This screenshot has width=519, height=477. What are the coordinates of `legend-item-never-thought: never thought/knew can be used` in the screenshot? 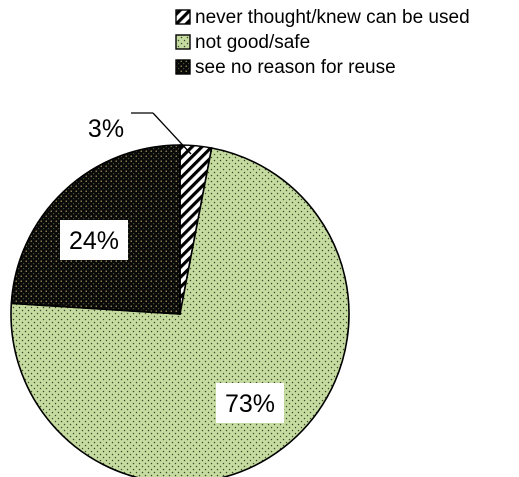 It's located at (322, 17).